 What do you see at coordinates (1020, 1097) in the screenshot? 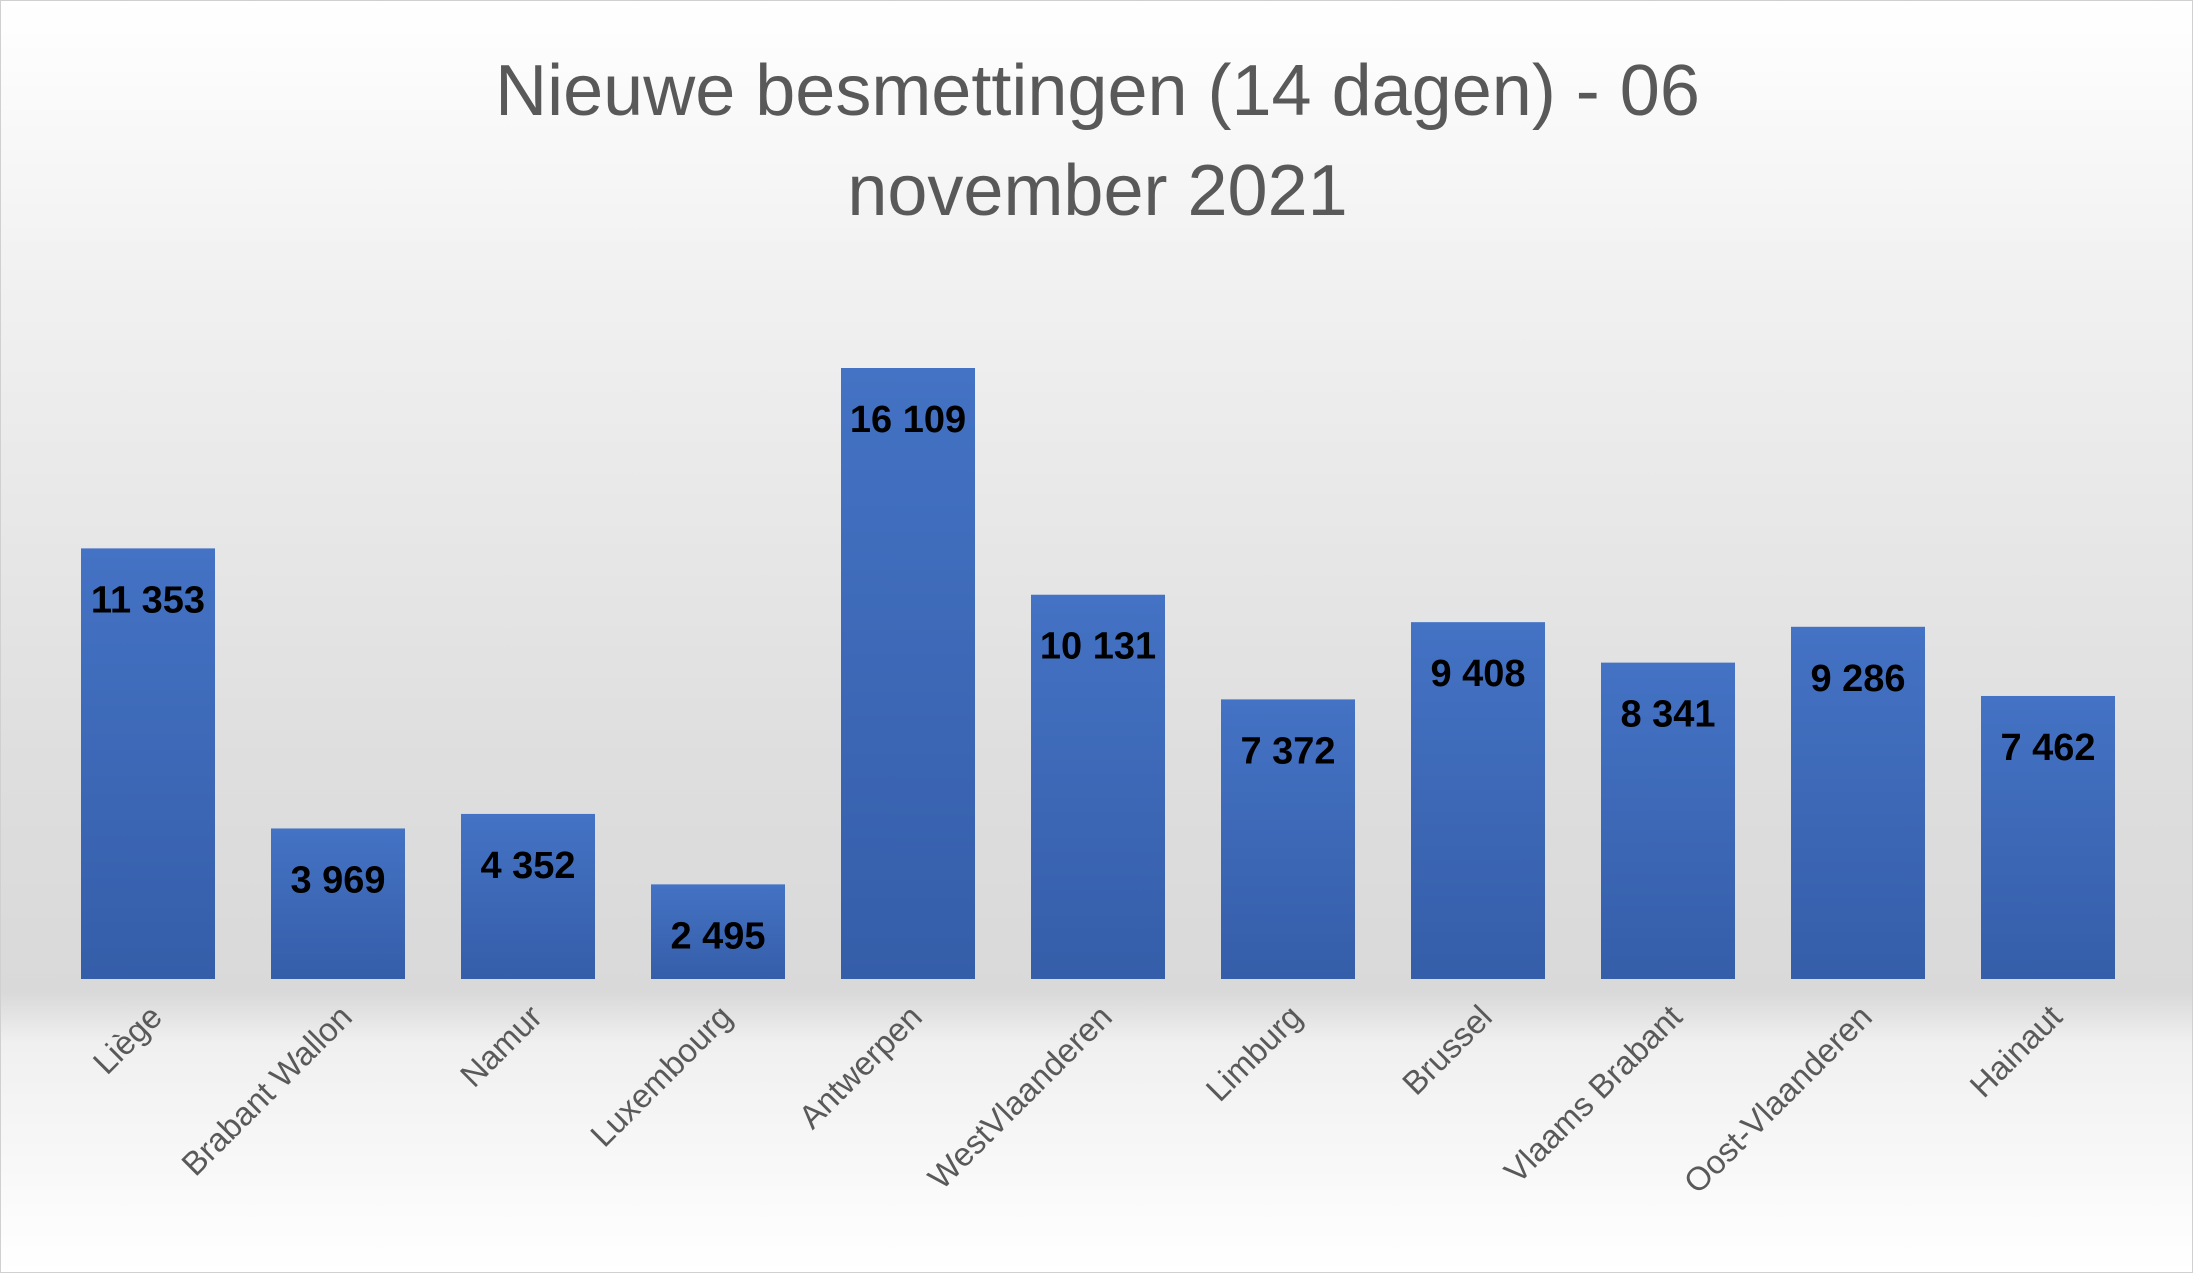
I see `category-label: WestVlaanderen` at bounding box center [1020, 1097].